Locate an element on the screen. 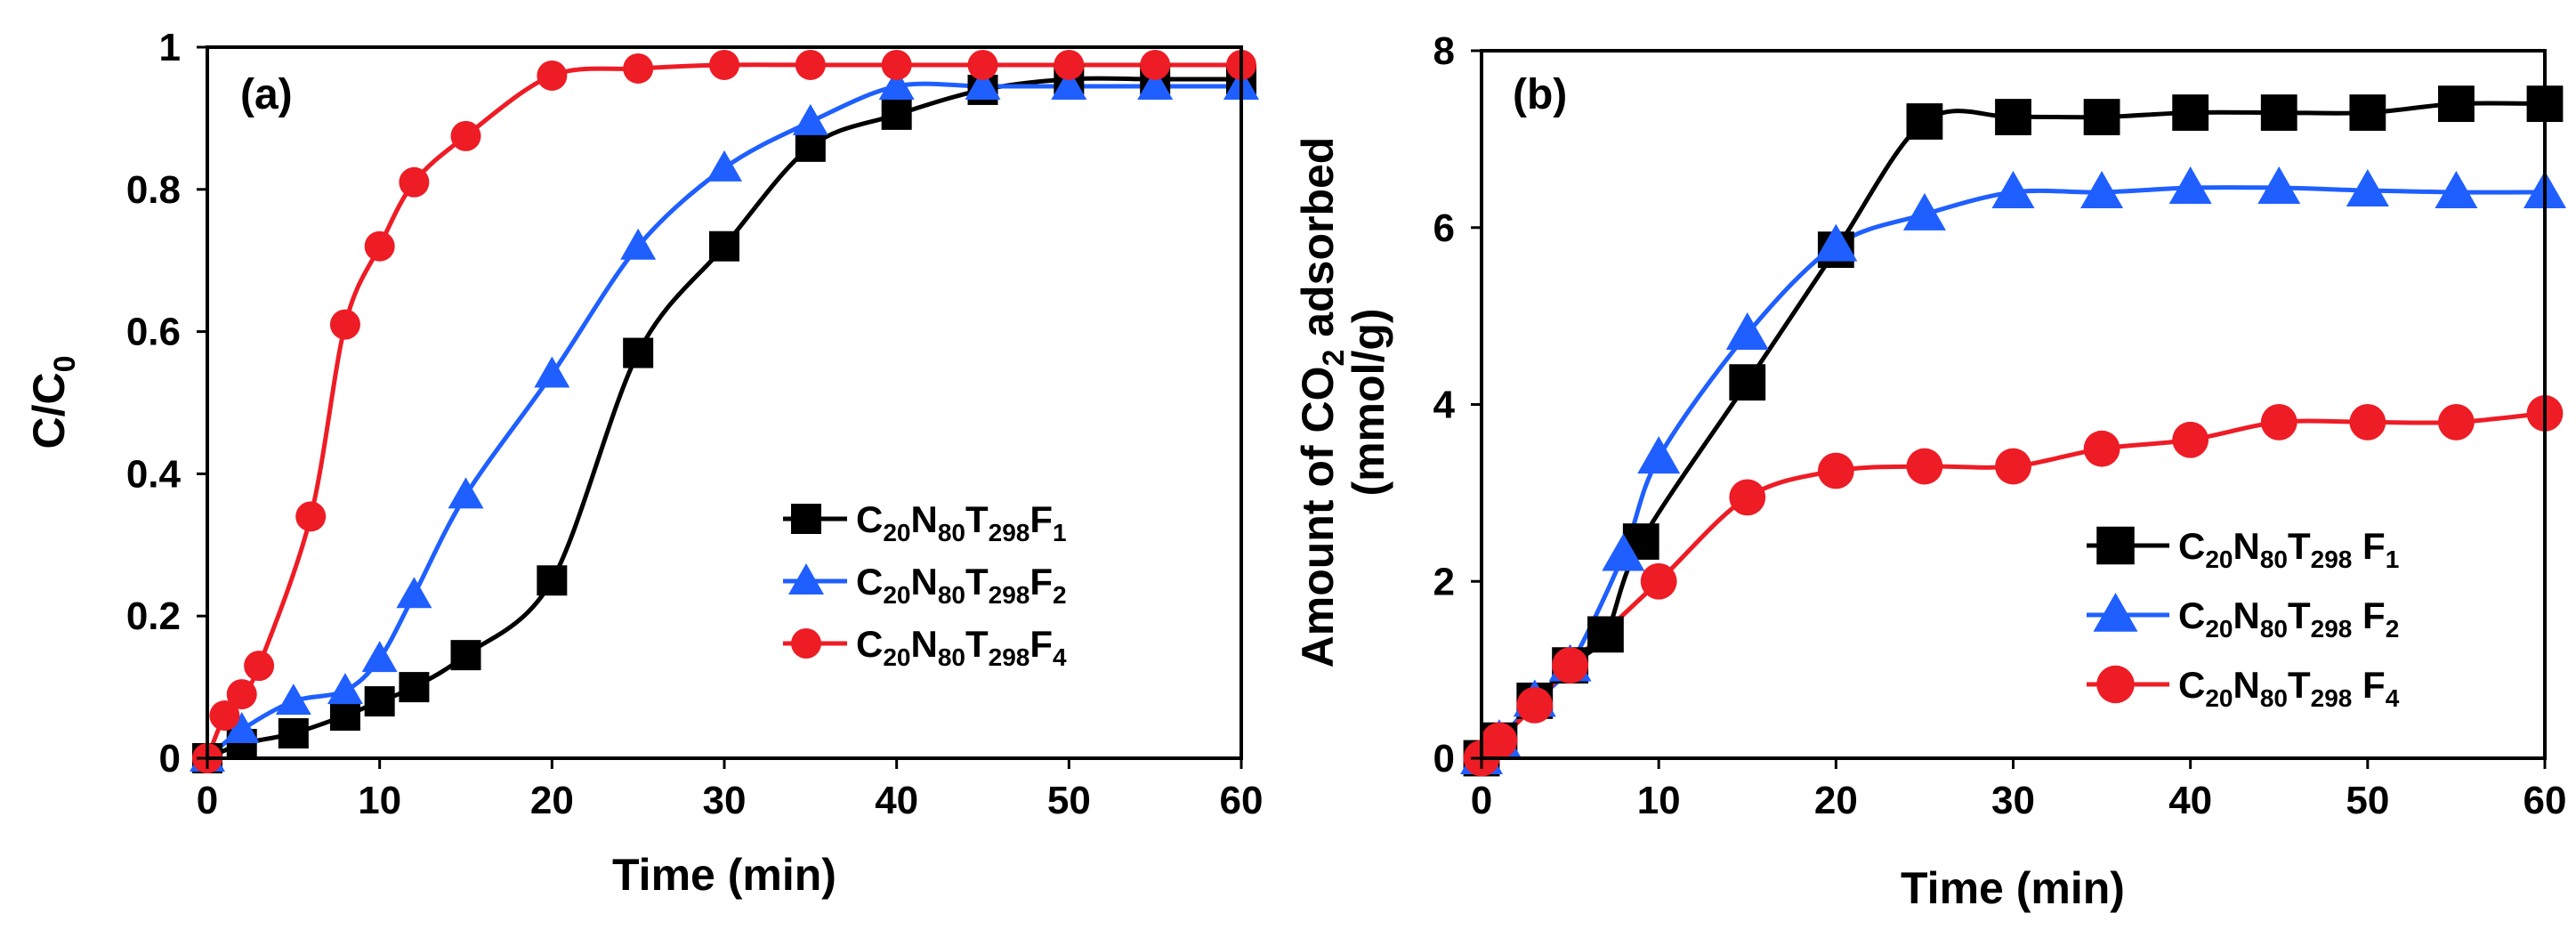 Image resolution: width=2576 pixels, height=930 pixels. x-tick-label-b: 30 is located at coordinates (2013, 800).